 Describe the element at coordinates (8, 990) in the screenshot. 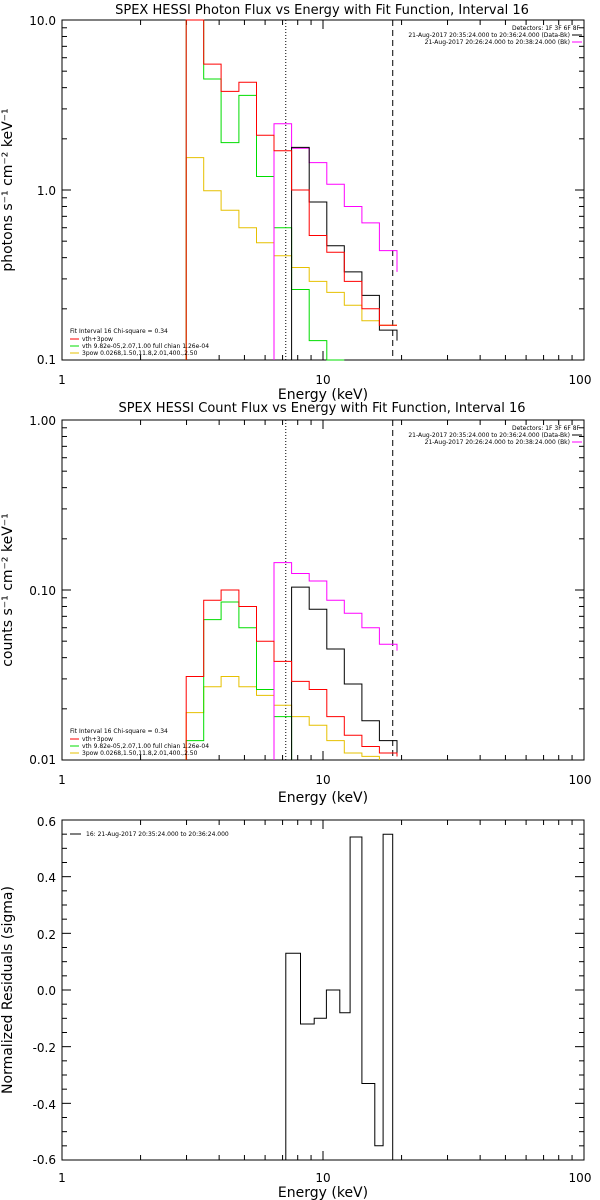

I see `residuals-ylabel: Normalized Residuals (sigma)` at that location.